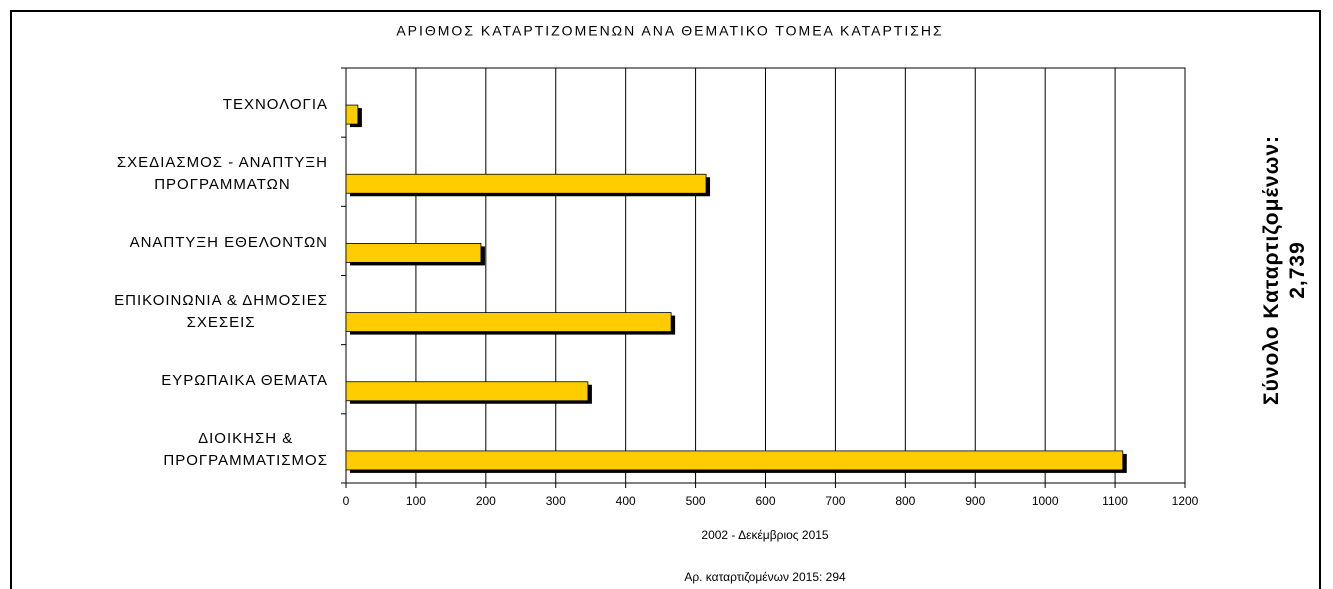  Describe the element at coordinates (244, 381) in the screenshot. I see `y-tick-label: ΕΥΡΩΠΑΙΚΑ ΘΕΜΑΤΑ` at that location.